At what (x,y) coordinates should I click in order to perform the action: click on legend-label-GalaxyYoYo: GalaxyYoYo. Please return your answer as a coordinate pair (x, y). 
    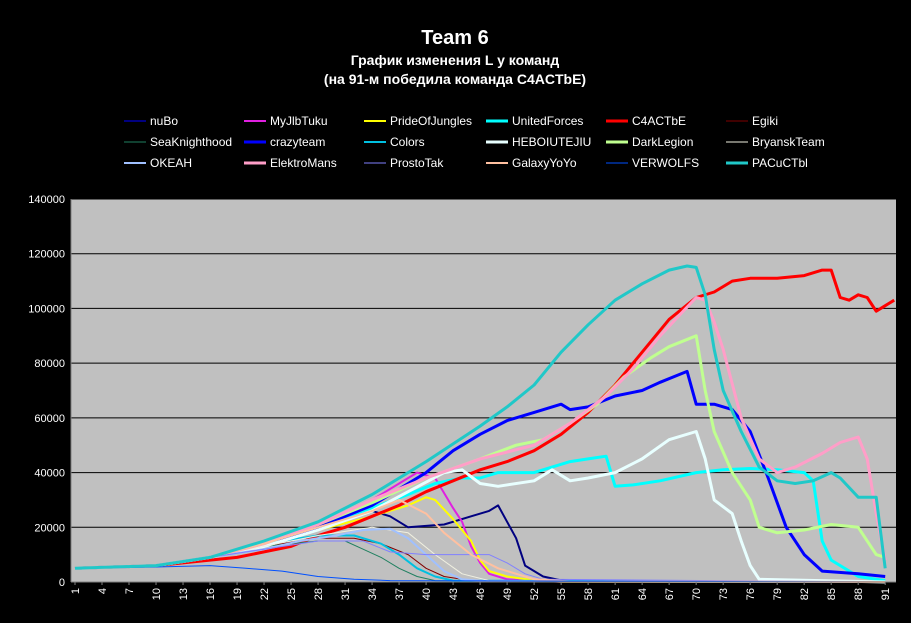
    Looking at the image, I should click on (544, 163).